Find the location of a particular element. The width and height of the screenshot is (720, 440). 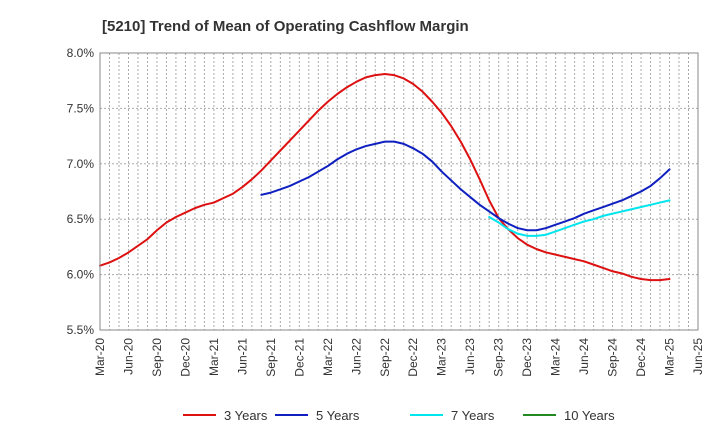

series-line-7-years is located at coordinates (579, 218).